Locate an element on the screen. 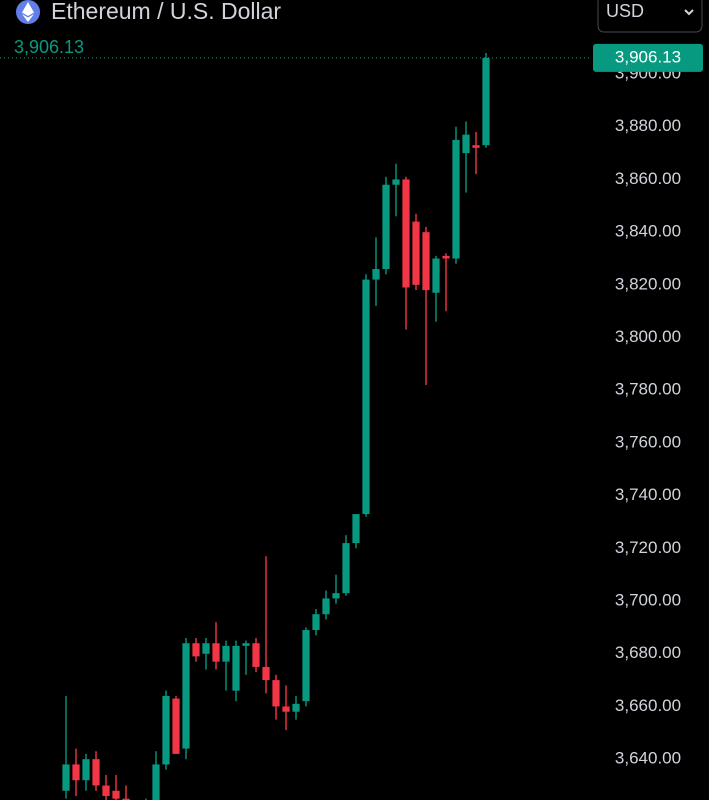  eth-icon-glyph is located at coordinates (28, 12).